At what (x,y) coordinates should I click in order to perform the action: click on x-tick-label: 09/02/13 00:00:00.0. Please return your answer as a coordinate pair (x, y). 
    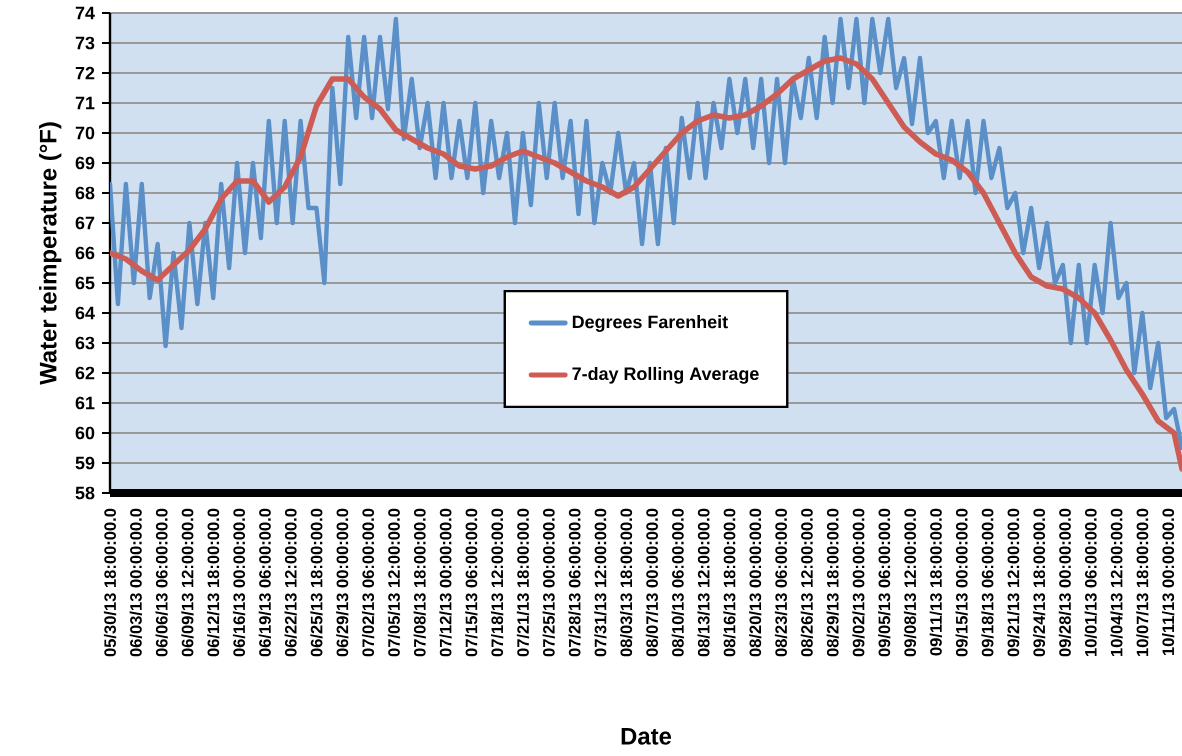
    Looking at the image, I should click on (858, 582).